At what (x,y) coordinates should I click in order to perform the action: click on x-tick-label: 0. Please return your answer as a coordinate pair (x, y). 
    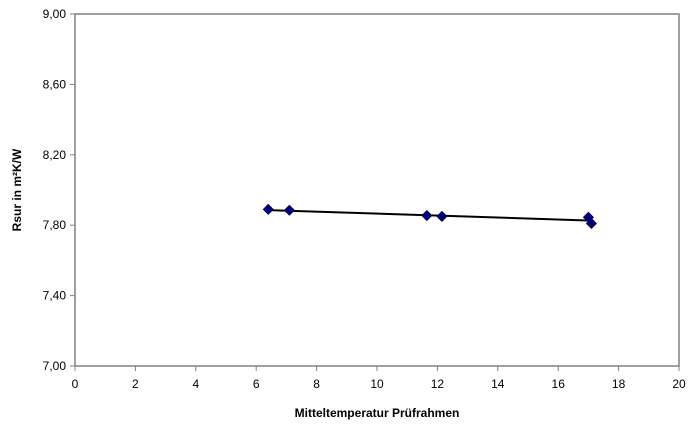
    Looking at the image, I should click on (75, 384).